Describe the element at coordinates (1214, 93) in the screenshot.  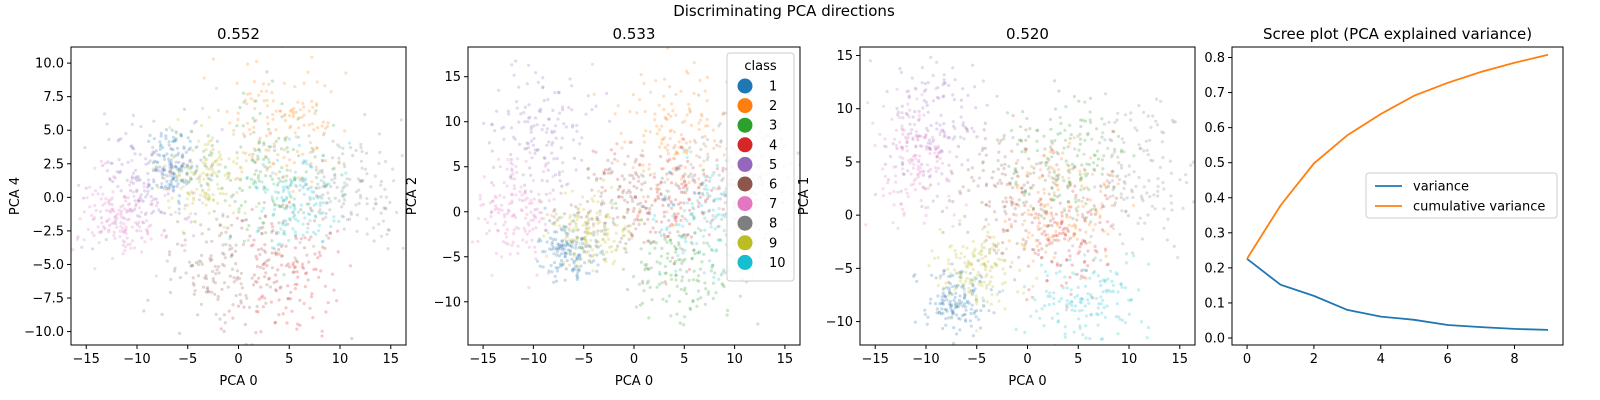
I see `y-tick-label: 0.7` at that location.